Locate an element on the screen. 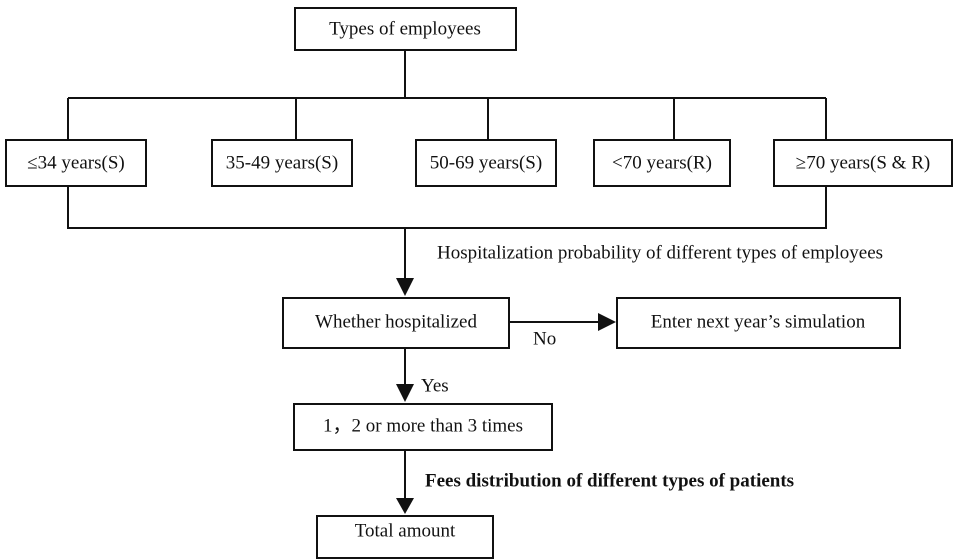 The height and width of the screenshot is (560, 959). node-label: Total amount is located at coordinates (405, 530).